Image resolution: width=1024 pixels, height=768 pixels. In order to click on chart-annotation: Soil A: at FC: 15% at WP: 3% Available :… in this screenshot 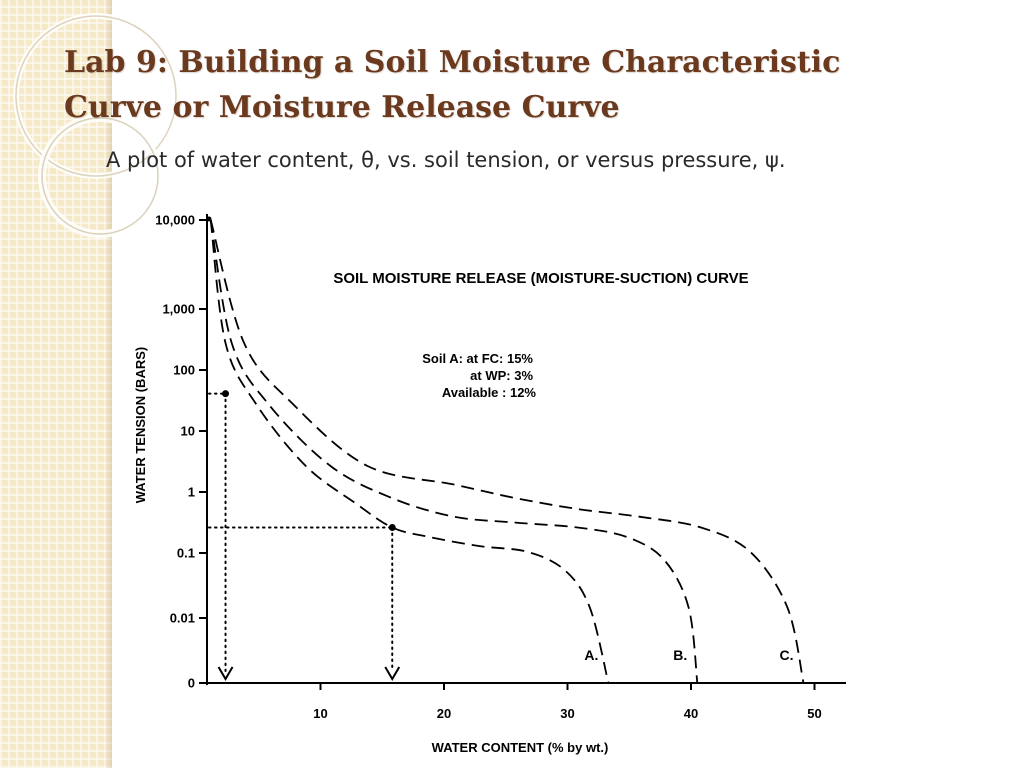, I will do `click(479, 375)`.